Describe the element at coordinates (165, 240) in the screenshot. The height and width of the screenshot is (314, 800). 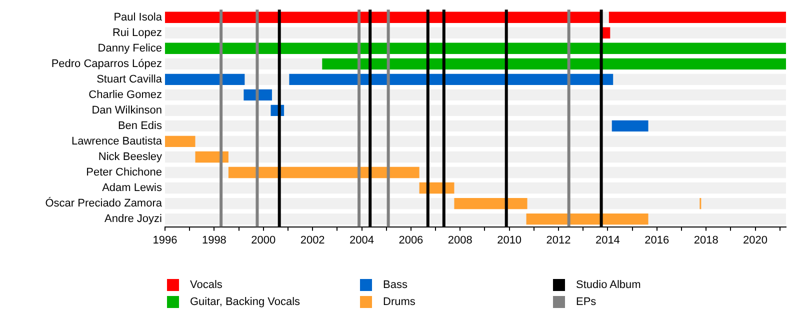
I see `x-tick-label: 1996` at that location.